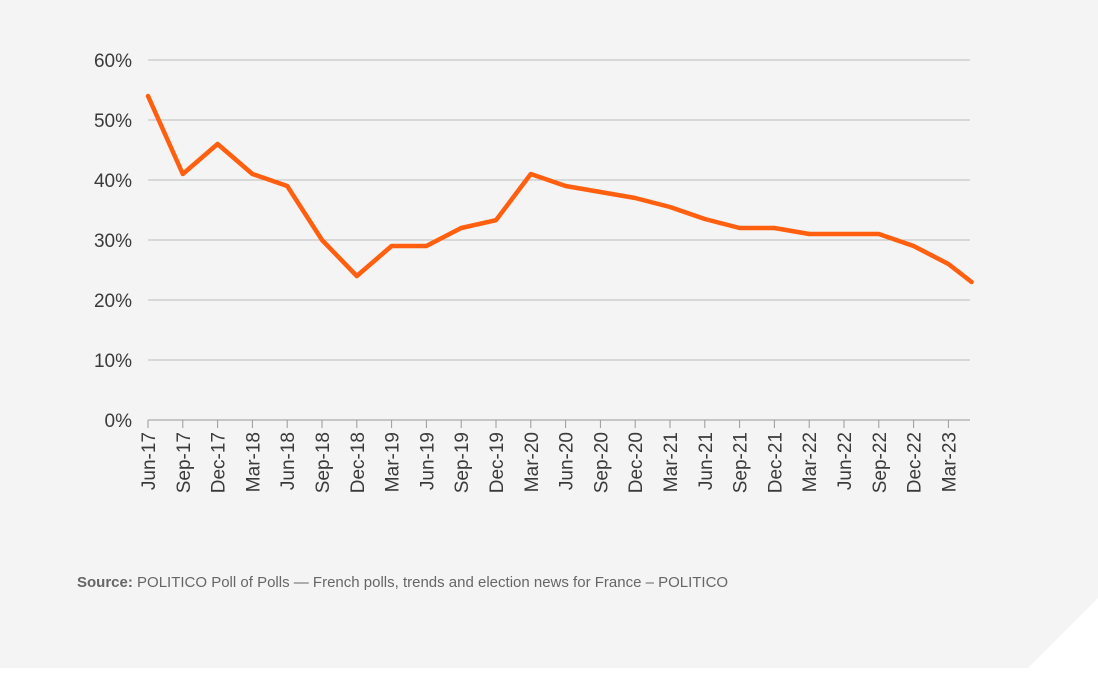 This screenshot has width=1098, height=673. What do you see at coordinates (775, 462) in the screenshot?
I see `x-tick-label: Dec-21` at bounding box center [775, 462].